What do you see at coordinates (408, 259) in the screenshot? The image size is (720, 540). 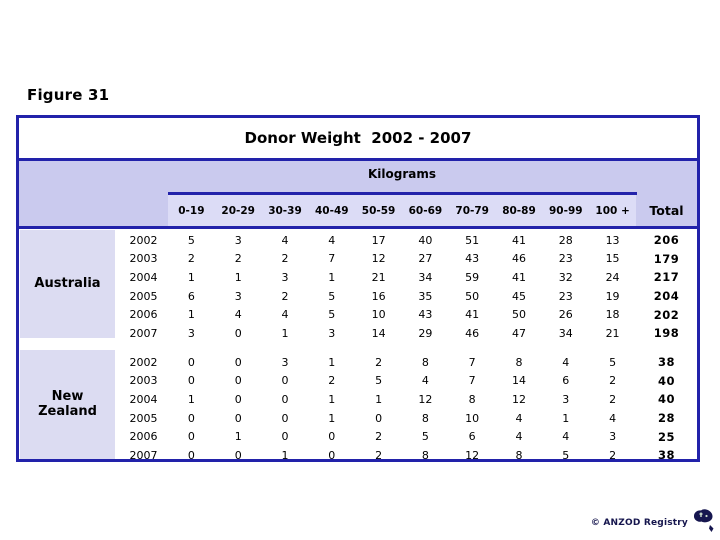 I see `table-row: 2003 2 2 2 7 12 27 43 46 23 15 179` at bounding box center [408, 259].